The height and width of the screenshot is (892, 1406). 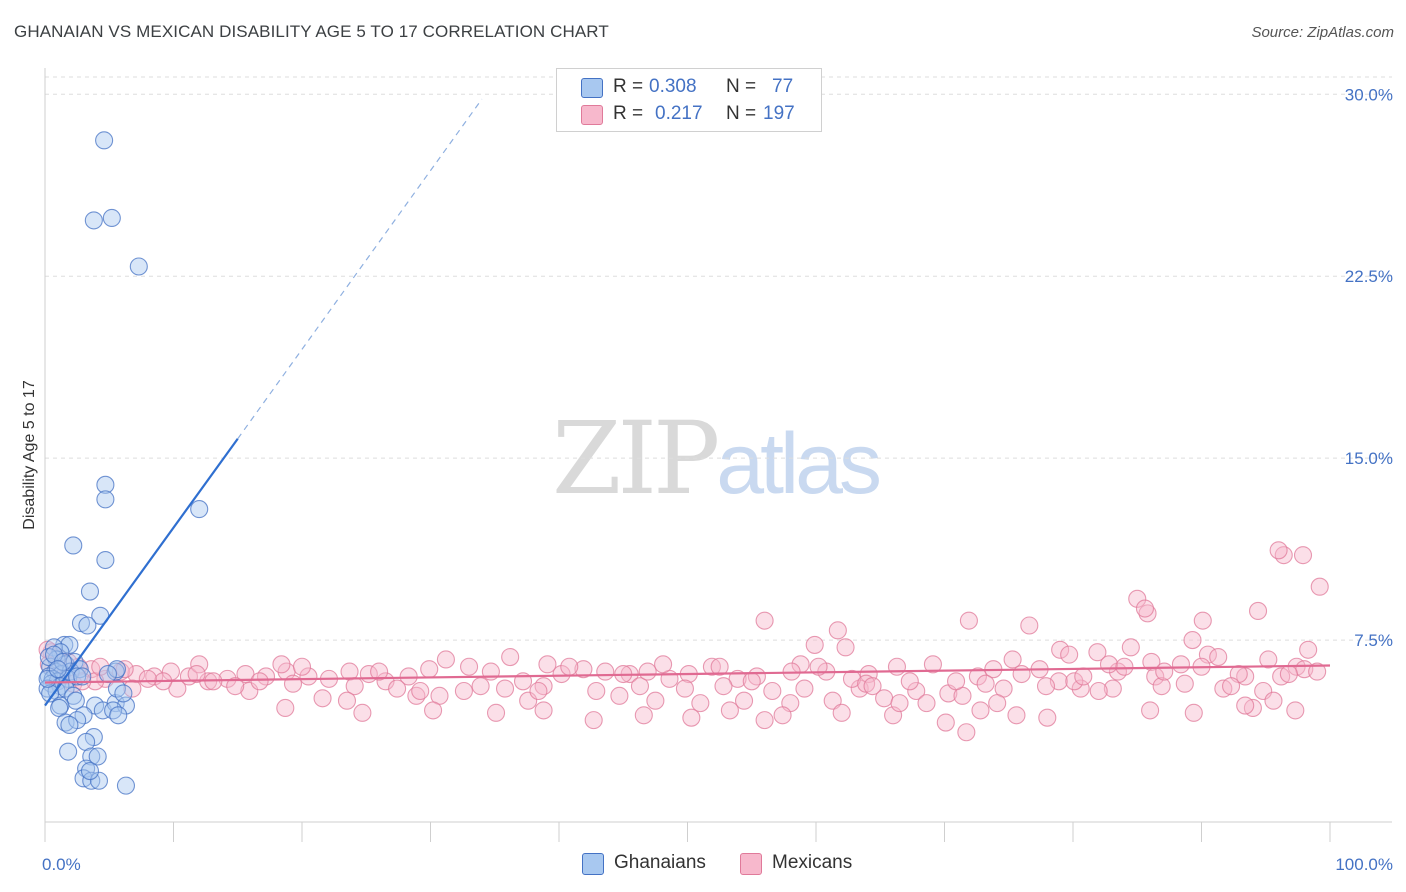 What do you see at coordinates (673, 86) in the screenshot?
I see `legend-r-value: 0.308` at bounding box center [673, 86].